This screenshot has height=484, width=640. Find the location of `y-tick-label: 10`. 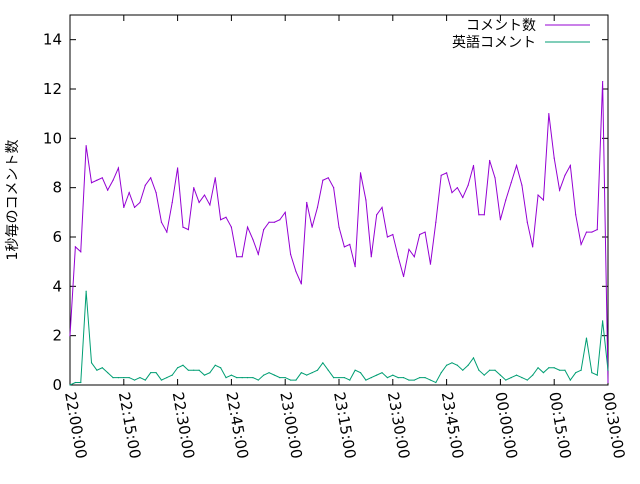

y-tick-label: 10 is located at coordinates (52, 138).